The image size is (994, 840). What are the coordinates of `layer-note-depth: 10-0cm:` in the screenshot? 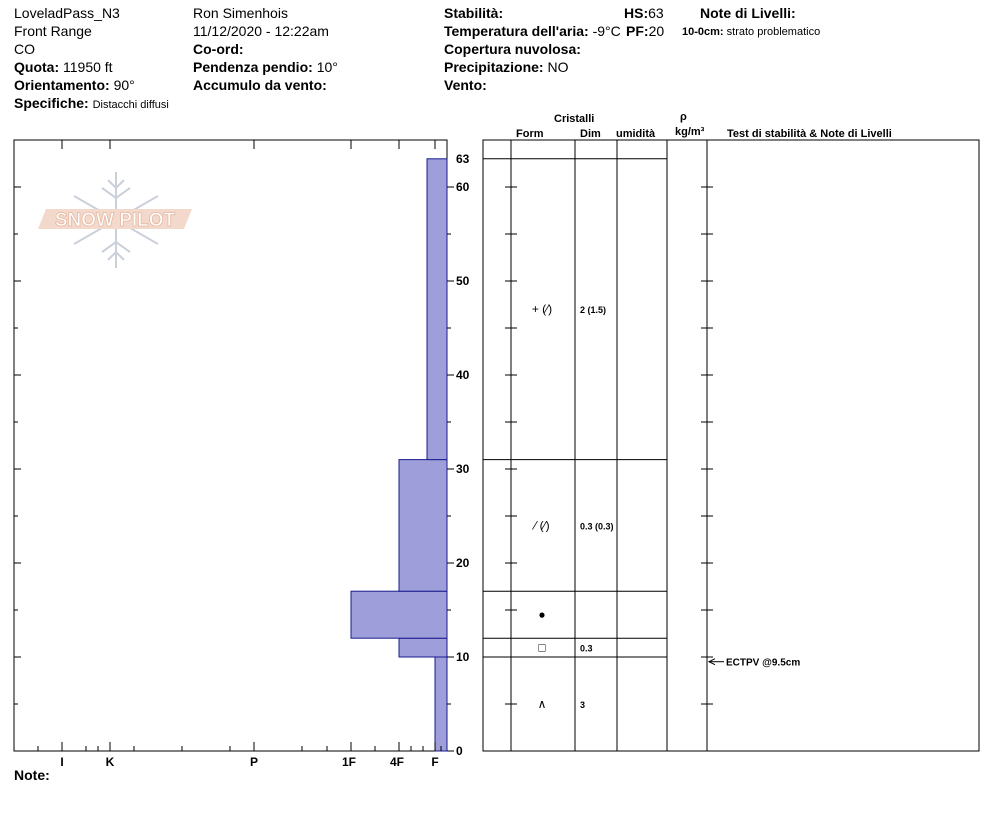 It's located at (703, 32).